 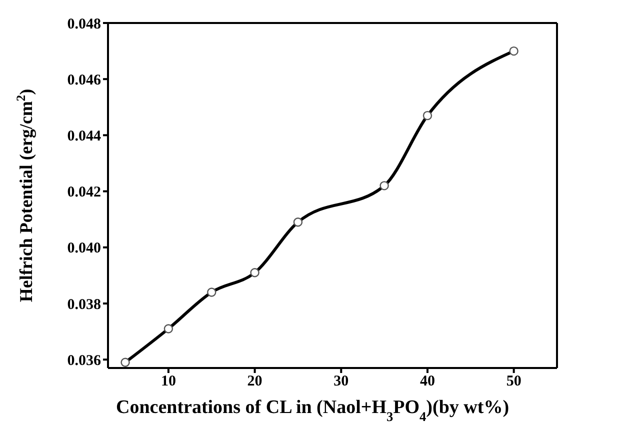 I want to click on x-tick-label: 30, so click(x=341, y=382).